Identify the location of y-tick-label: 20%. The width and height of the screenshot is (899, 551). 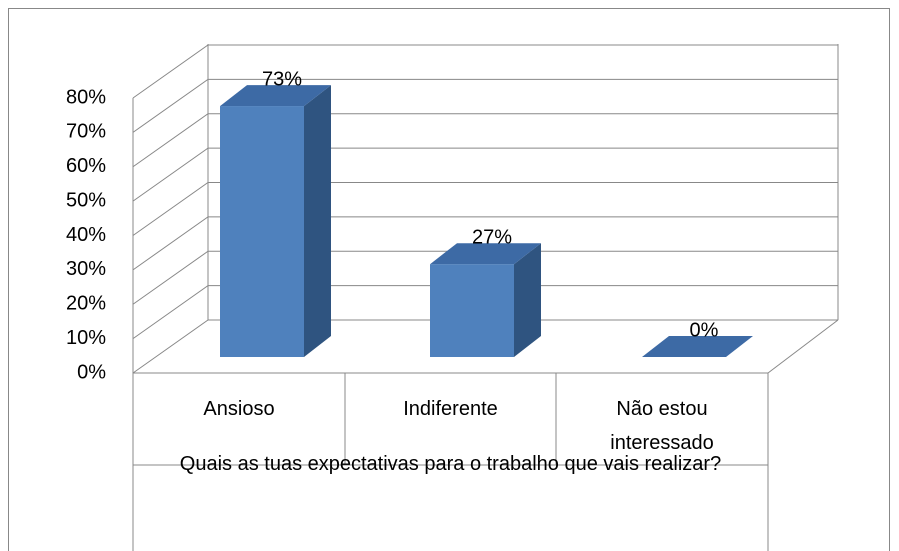
(86, 304).